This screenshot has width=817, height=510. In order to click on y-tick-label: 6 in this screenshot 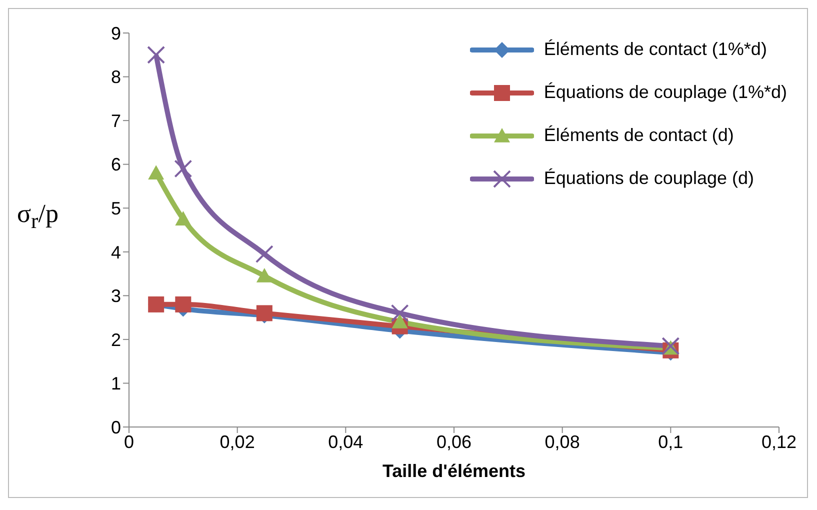, I will do `click(115, 164)`.